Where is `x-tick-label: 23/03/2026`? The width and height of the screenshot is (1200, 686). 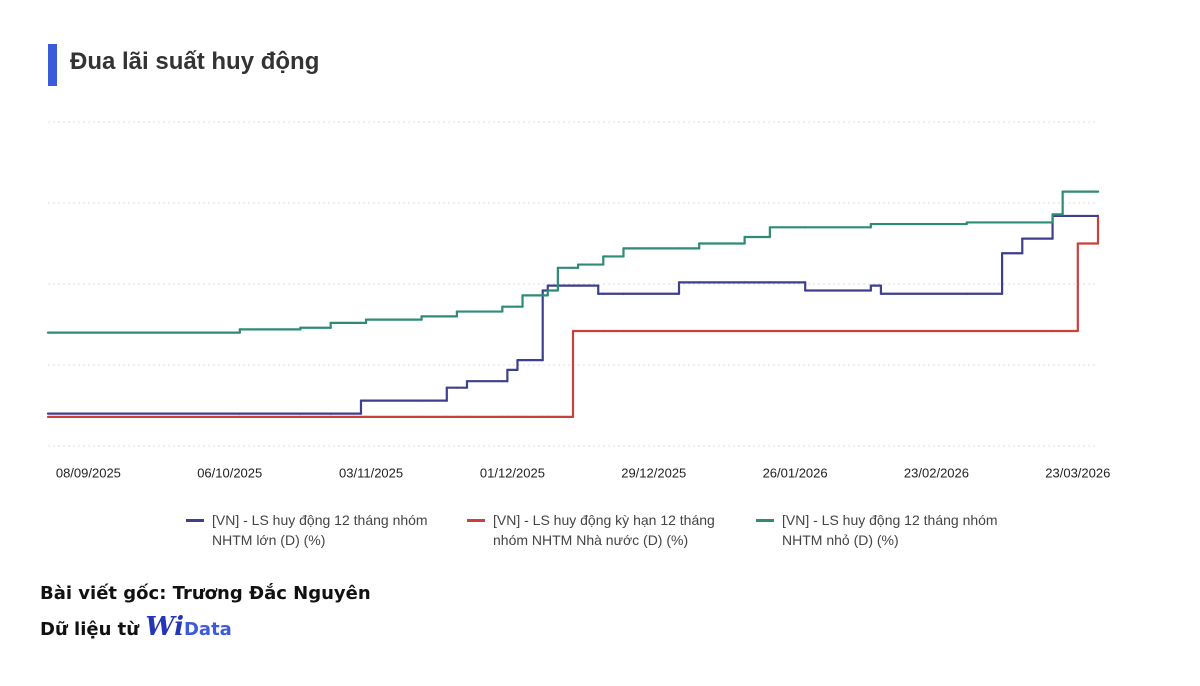
x-tick-label: 23/03/2026 is located at coordinates (1077, 472).